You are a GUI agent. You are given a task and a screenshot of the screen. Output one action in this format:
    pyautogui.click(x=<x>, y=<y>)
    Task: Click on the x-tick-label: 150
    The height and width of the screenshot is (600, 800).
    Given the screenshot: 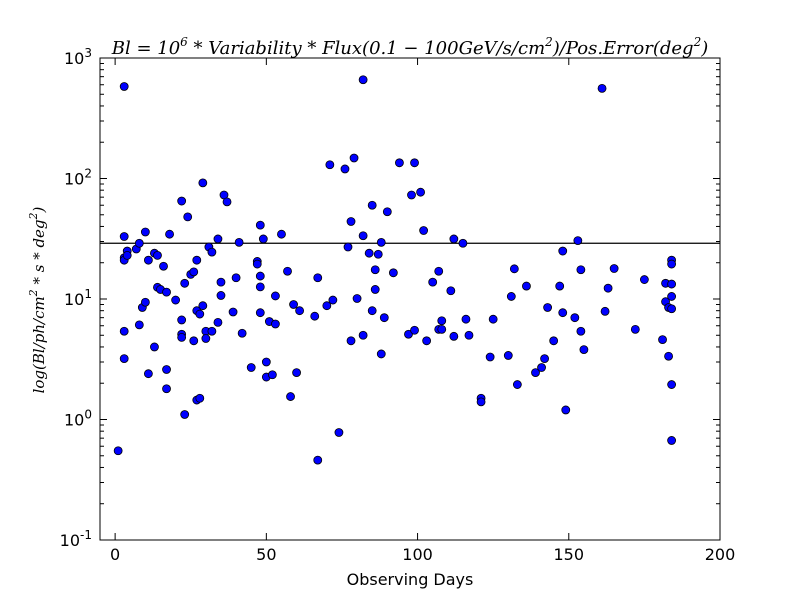 What is the action you would take?
    pyautogui.click(x=569, y=554)
    